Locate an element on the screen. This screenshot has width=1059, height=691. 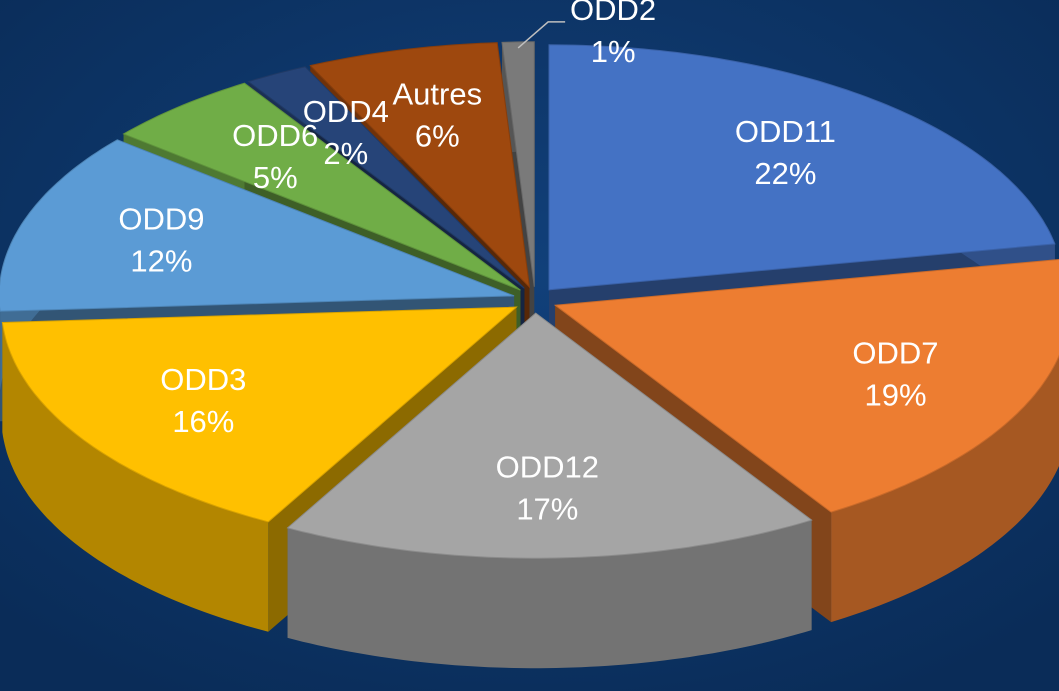
slice-value-label: 2% is located at coordinates (345, 153).